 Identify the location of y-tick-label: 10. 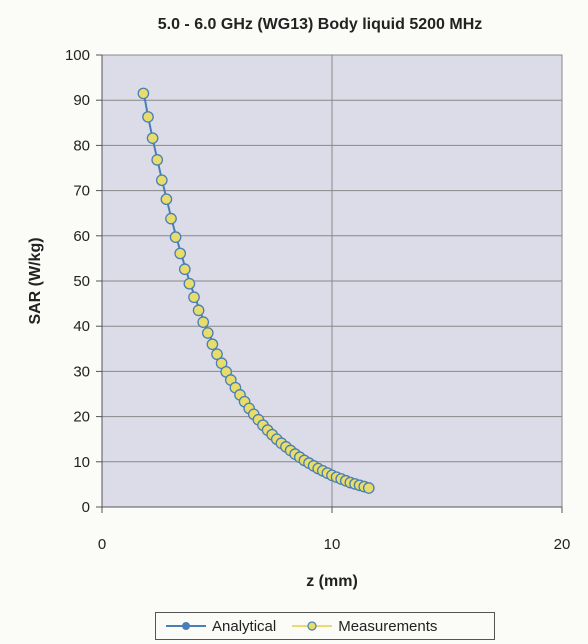
(81, 462).